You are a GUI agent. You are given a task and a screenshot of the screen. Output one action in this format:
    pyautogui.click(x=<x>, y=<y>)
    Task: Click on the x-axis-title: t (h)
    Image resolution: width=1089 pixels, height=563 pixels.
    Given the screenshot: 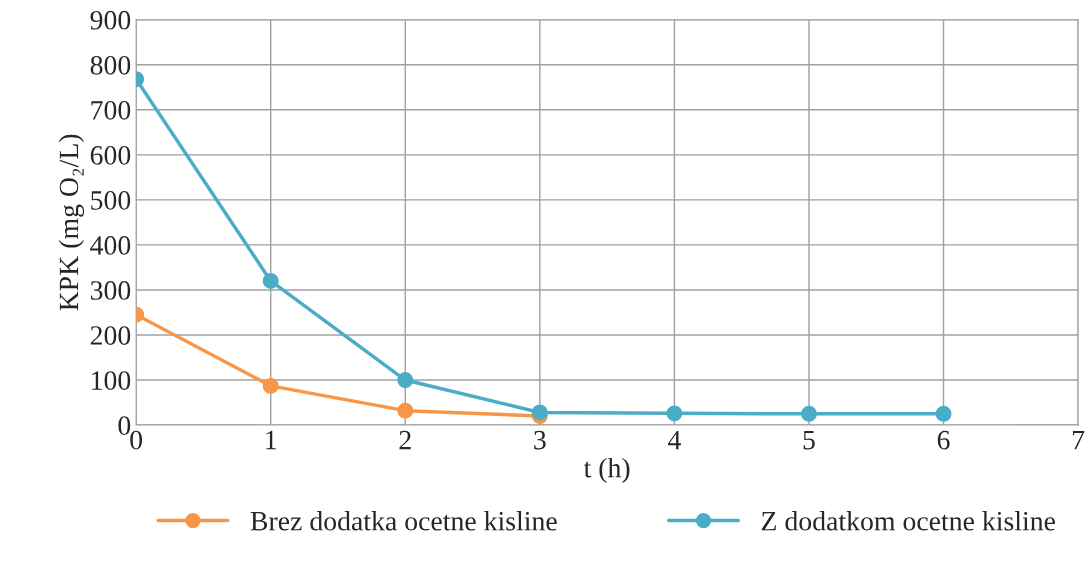 What is the action you would take?
    pyautogui.click(x=606, y=470)
    